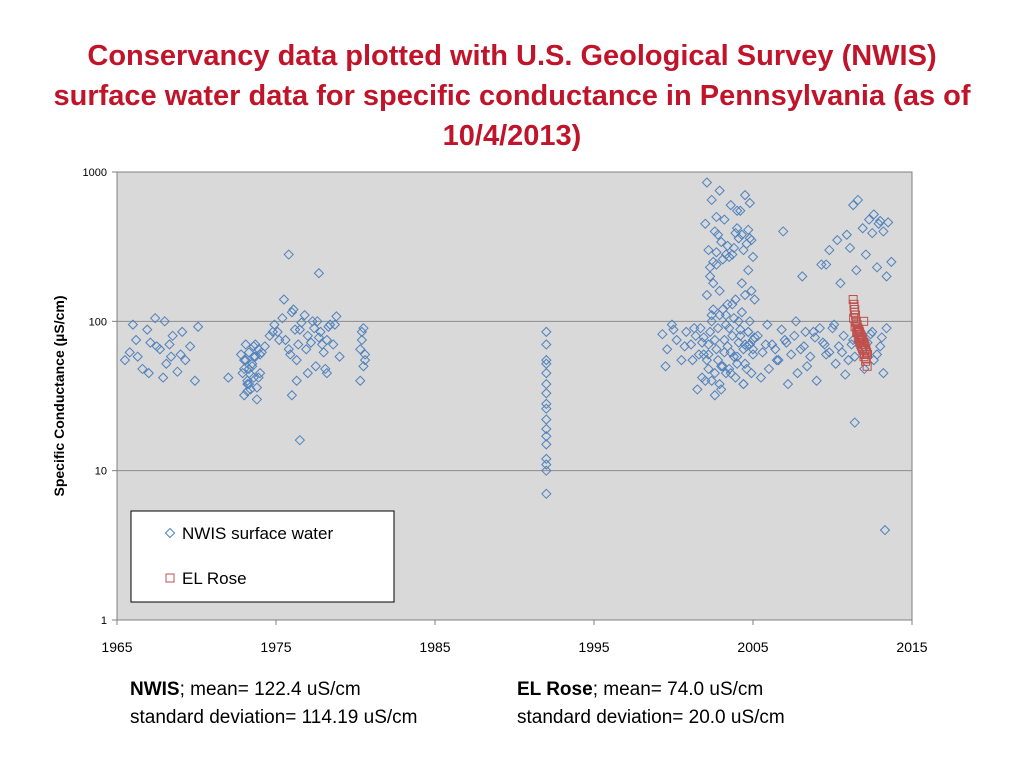 This screenshot has height=768, width=1024. What do you see at coordinates (860, 333) in the screenshot?
I see `series-el-rose` at bounding box center [860, 333].